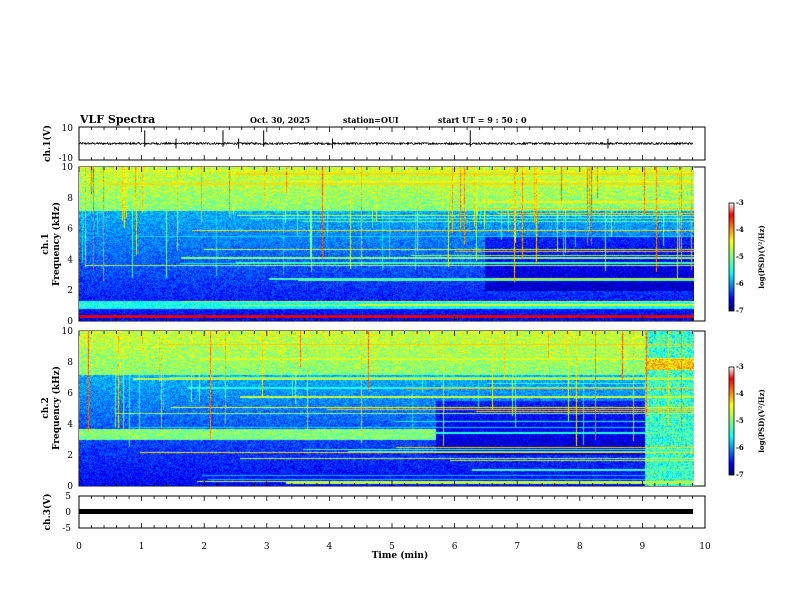 The image size is (792, 612). What do you see at coordinates (731, 421) in the screenshot?
I see `ch2-colorbar-gradient` at bounding box center [731, 421].